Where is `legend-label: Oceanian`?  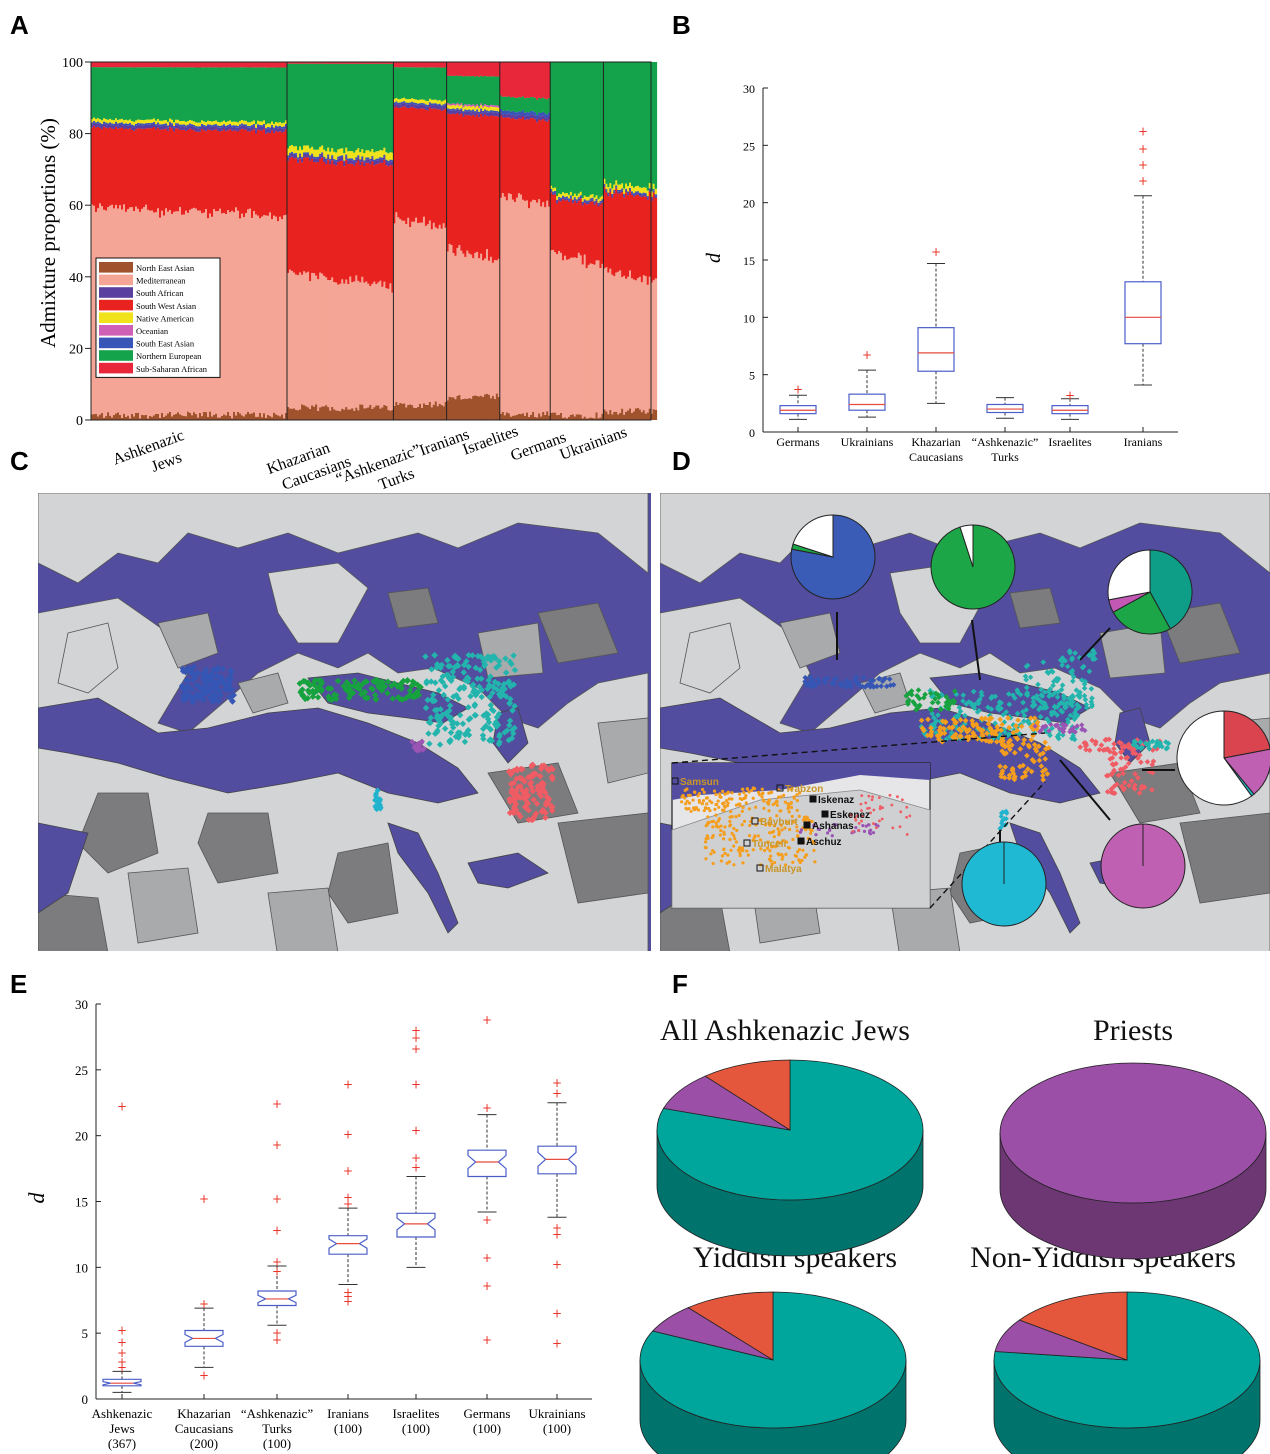 legend-label: Oceanian is located at coordinates (152, 331).